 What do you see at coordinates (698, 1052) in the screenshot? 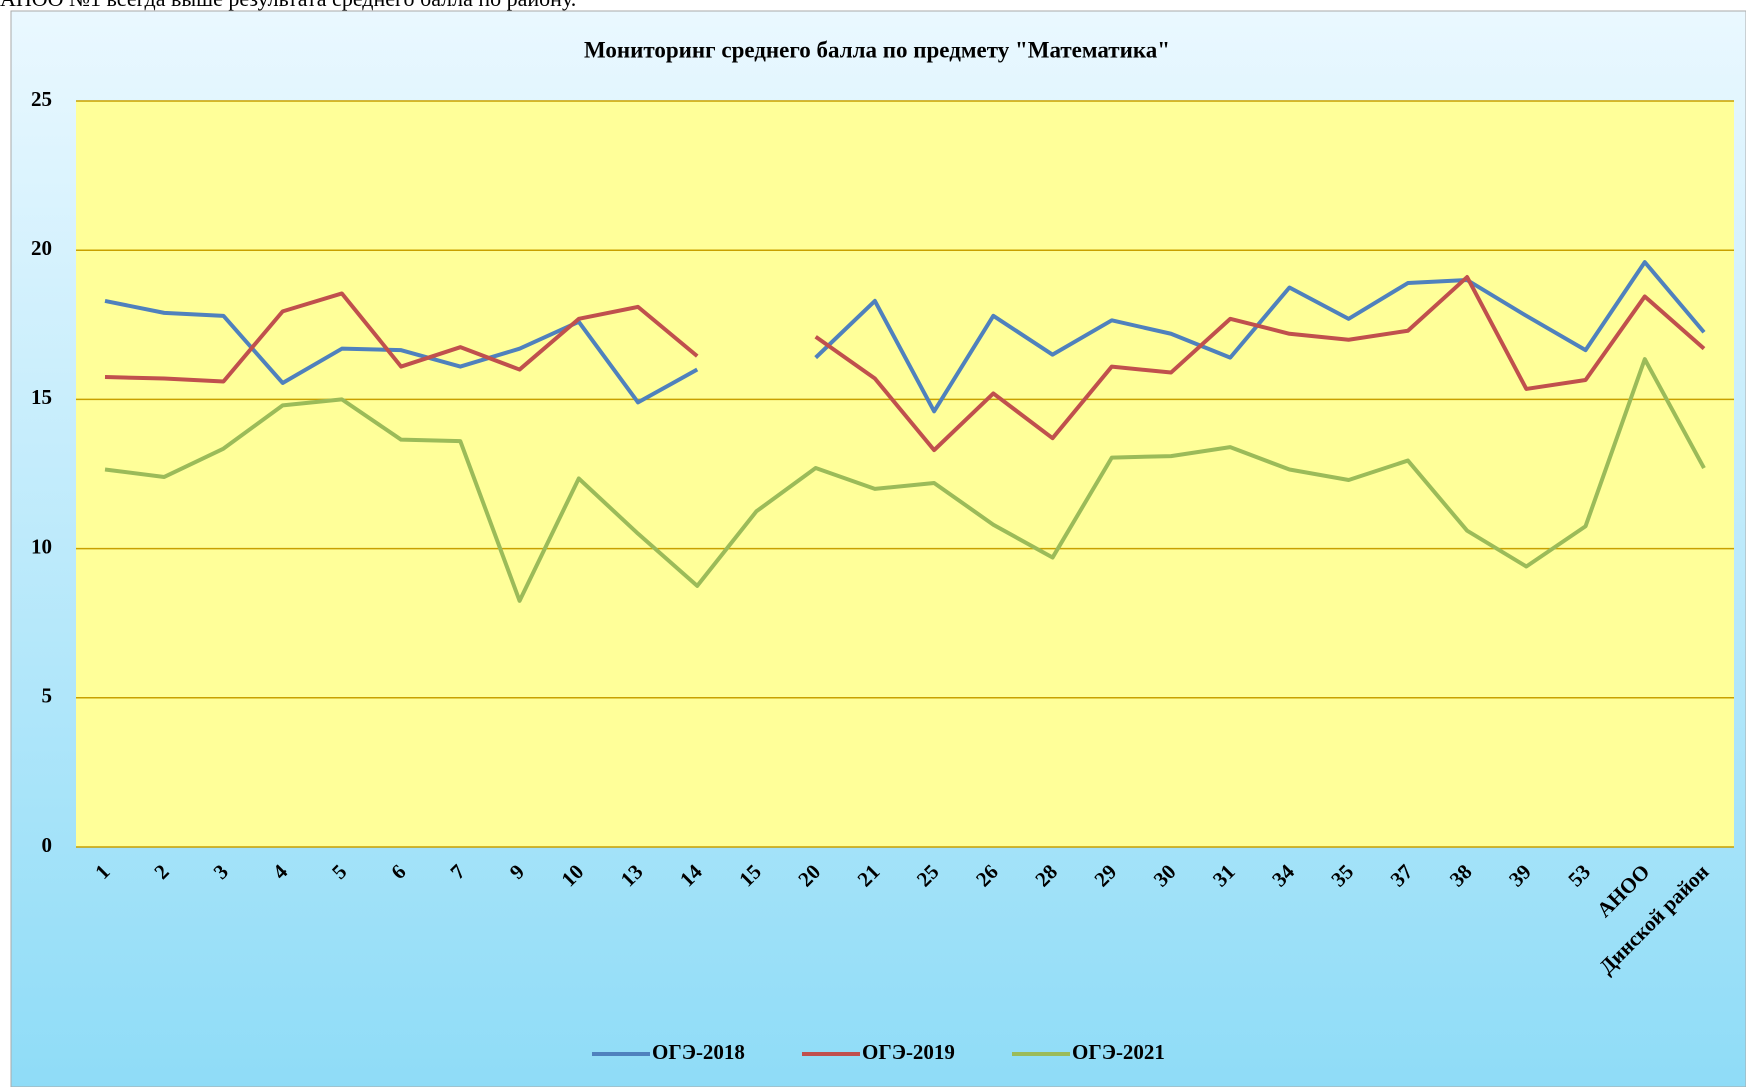
I see `legend-label: ОГЭ-2018` at bounding box center [698, 1052].